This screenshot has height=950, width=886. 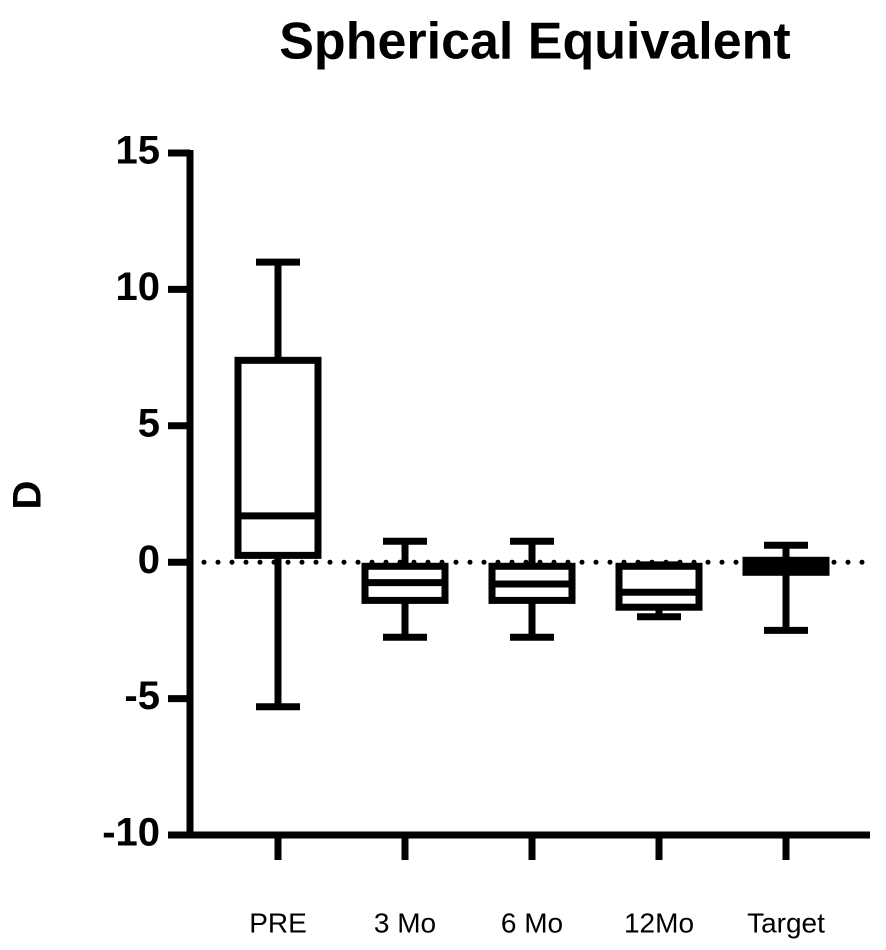 What do you see at coordinates (659, 922) in the screenshot?
I see `x-tick-label: 12Mo` at bounding box center [659, 922].